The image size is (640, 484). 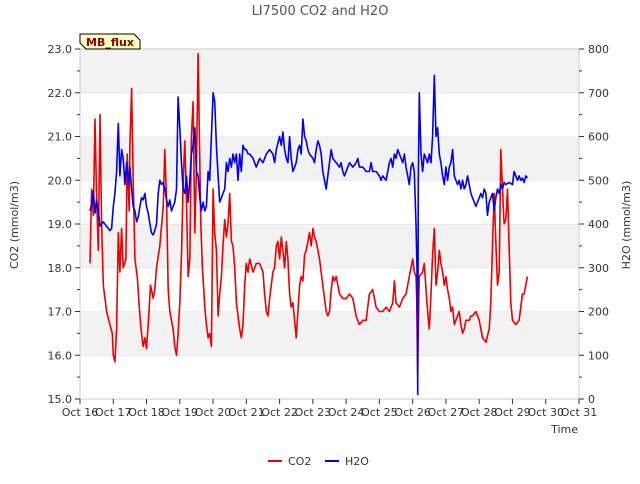 What do you see at coordinates (598, 93) in the screenshot?
I see `y-right-tick-label: 700` at bounding box center [598, 93].